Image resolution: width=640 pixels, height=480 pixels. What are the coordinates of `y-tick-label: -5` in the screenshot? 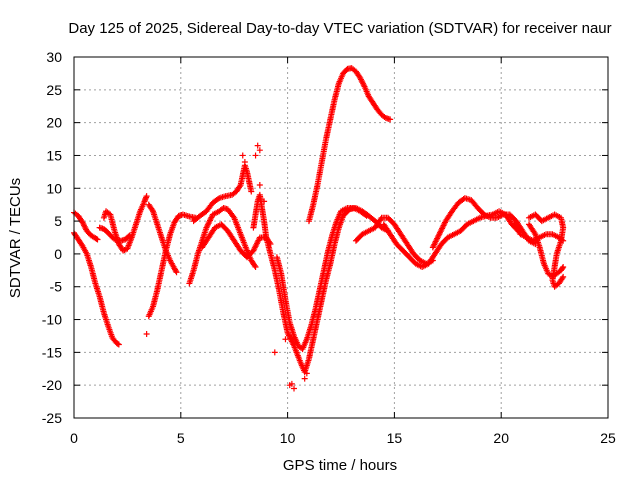 It's located at (56, 287).